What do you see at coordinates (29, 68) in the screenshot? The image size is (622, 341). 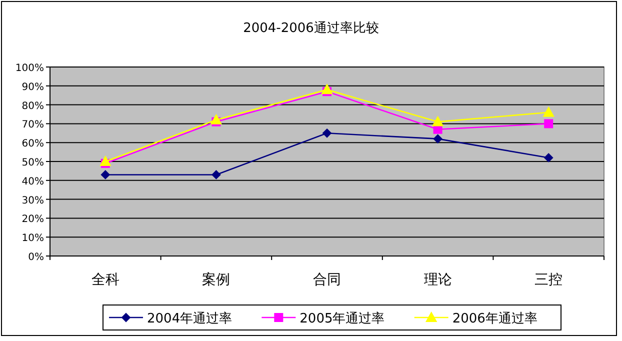 I see `y-tick-label: 100%` at bounding box center [29, 68].